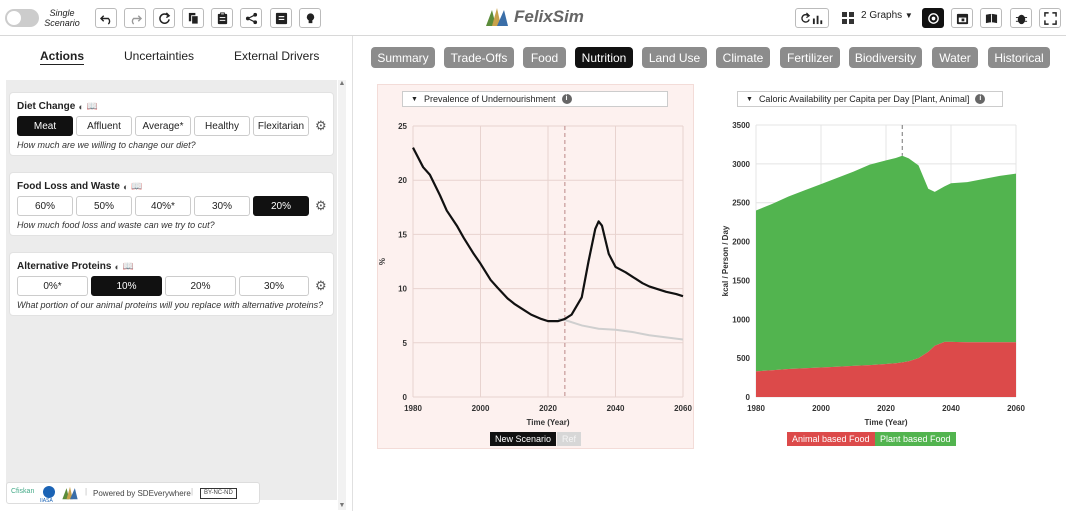 The height and width of the screenshot is (511, 1066). Describe the element at coordinates (743, 57) in the screenshot. I see `chart-tab-climate: Climate` at that location.